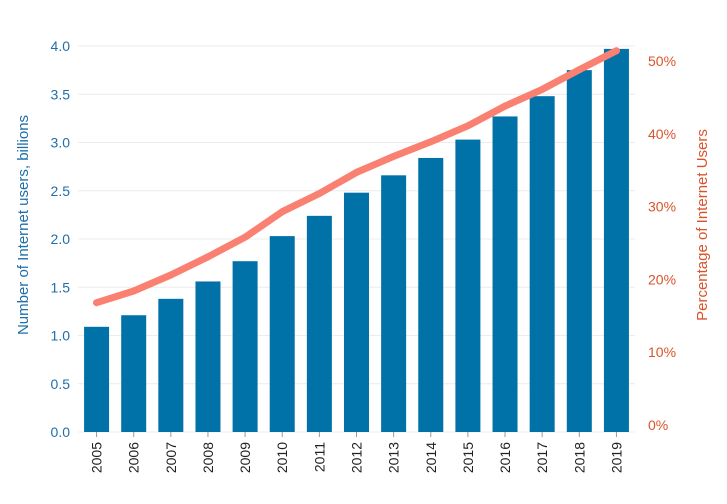  I want to click on x-tick-label: 2010, so click(282, 457).